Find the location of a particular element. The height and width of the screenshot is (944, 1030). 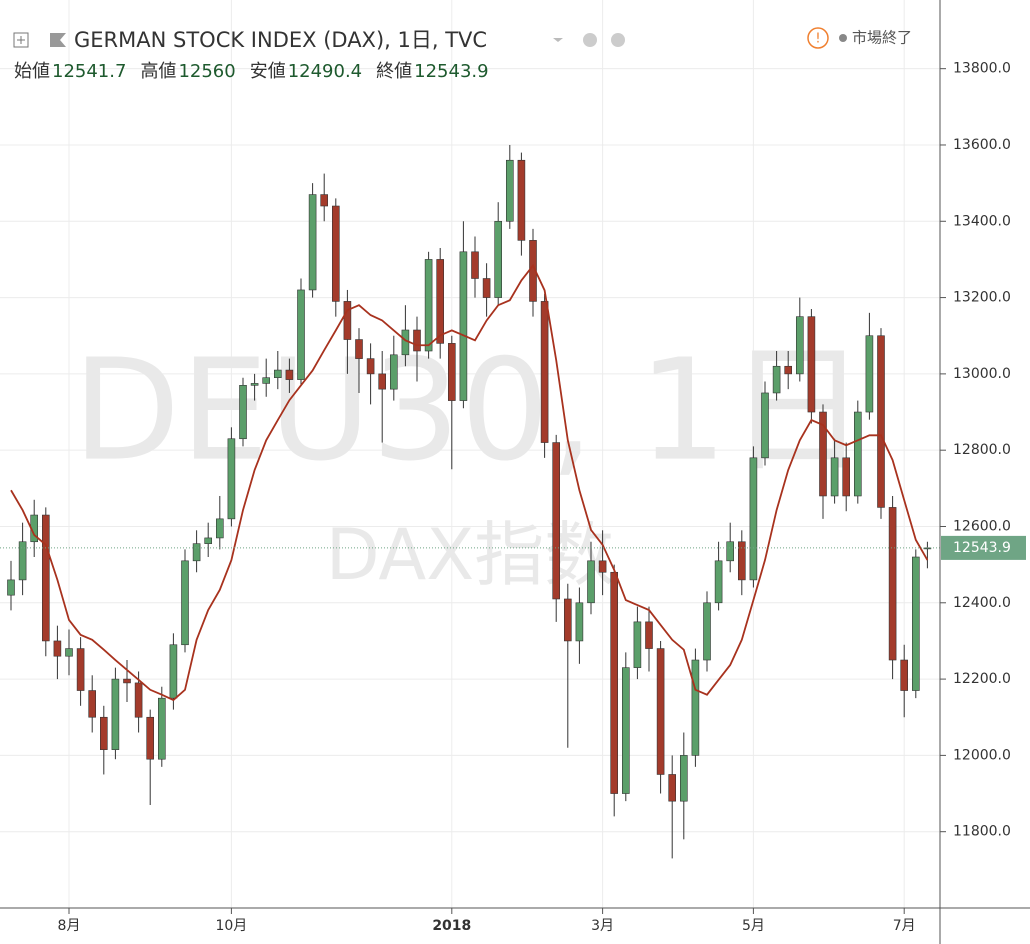

symbol-title: GERMAN STOCK INDEX (DAX), 1日, TVC is located at coordinates (280, 40).